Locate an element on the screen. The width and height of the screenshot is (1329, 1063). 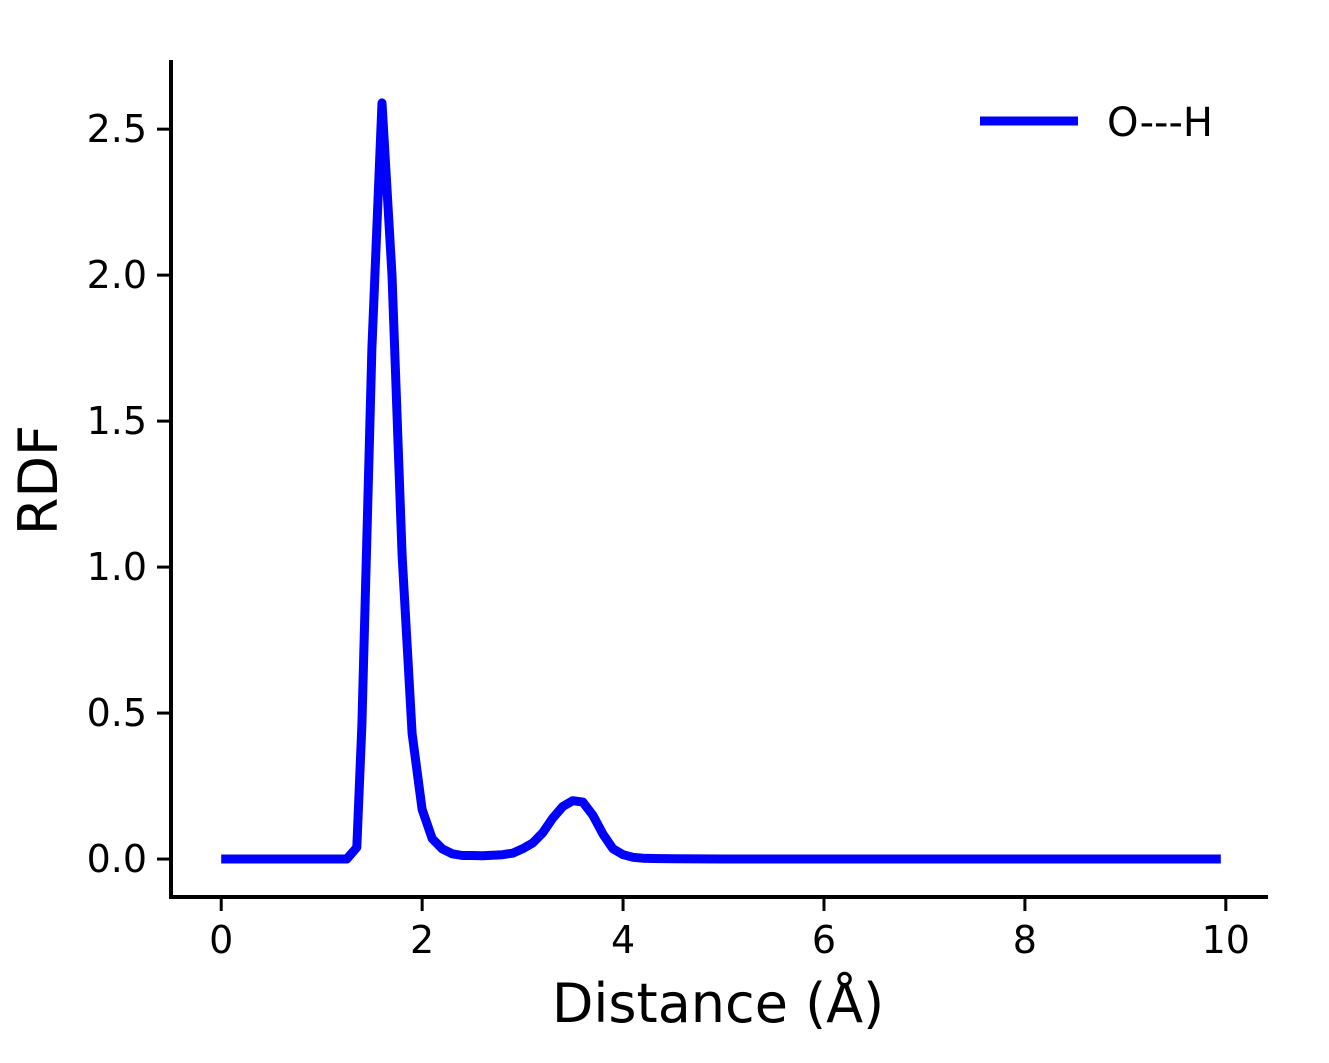
y-tick-label: 2.5 is located at coordinates (117, 129).